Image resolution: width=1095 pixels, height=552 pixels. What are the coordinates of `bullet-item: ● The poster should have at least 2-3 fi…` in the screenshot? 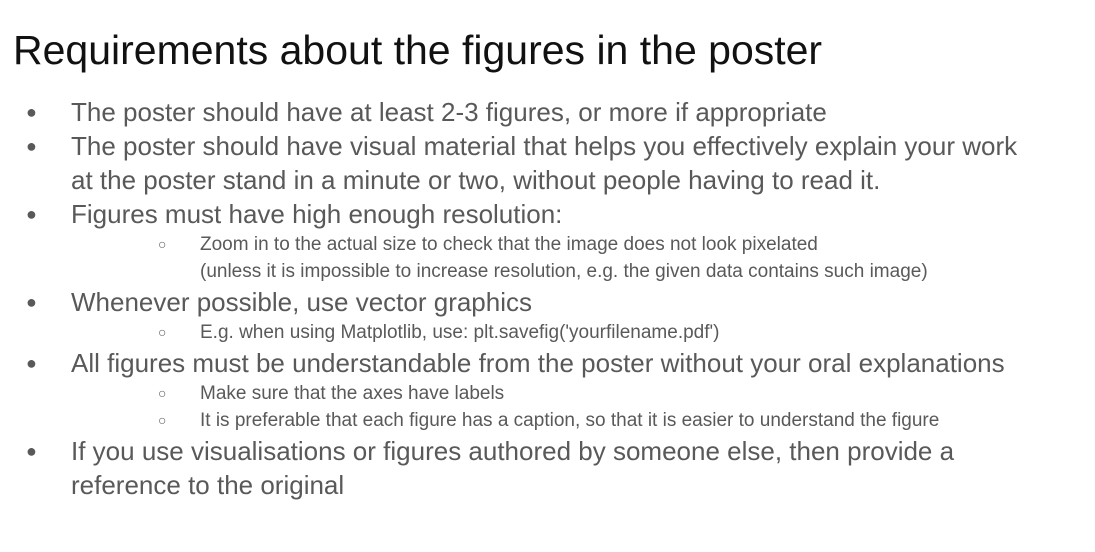 It's located at (547, 112).